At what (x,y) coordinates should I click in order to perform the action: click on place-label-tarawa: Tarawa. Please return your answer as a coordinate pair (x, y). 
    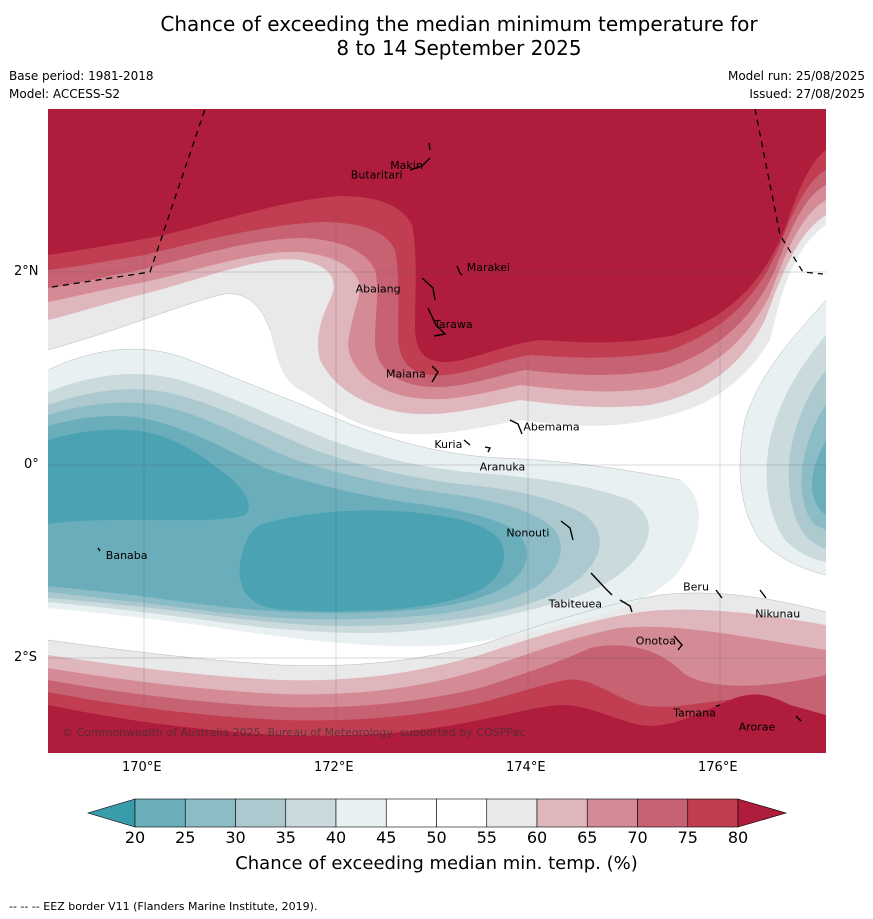
    Looking at the image, I should click on (453, 324).